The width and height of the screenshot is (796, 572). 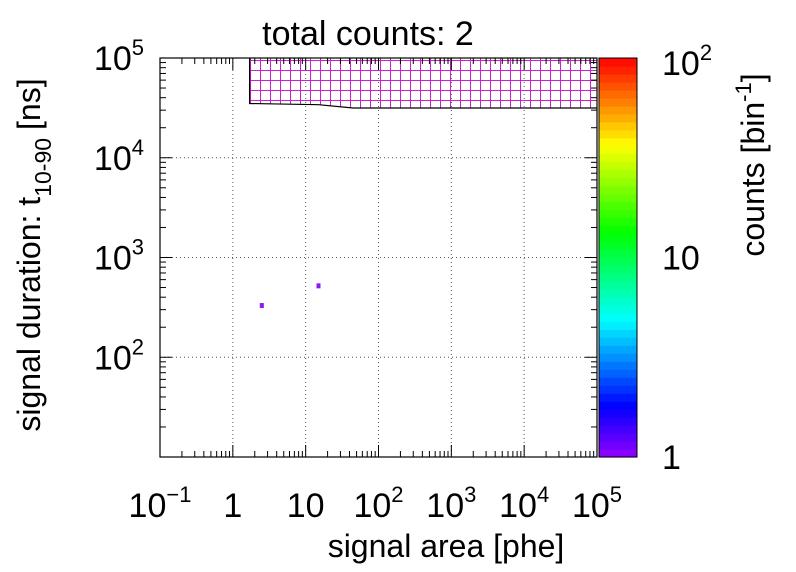 I want to click on colorbar-tick-label: 10, so click(x=681, y=259).